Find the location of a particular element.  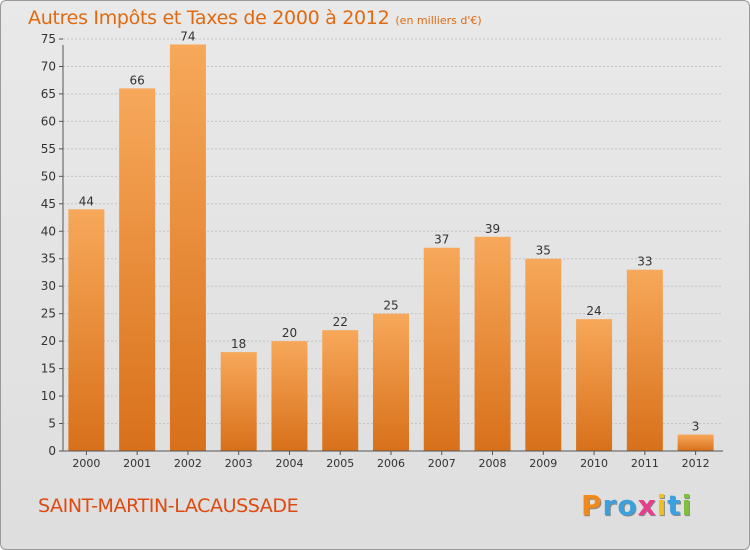

x-tick-label: 2002 is located at coordinates (188, 463).